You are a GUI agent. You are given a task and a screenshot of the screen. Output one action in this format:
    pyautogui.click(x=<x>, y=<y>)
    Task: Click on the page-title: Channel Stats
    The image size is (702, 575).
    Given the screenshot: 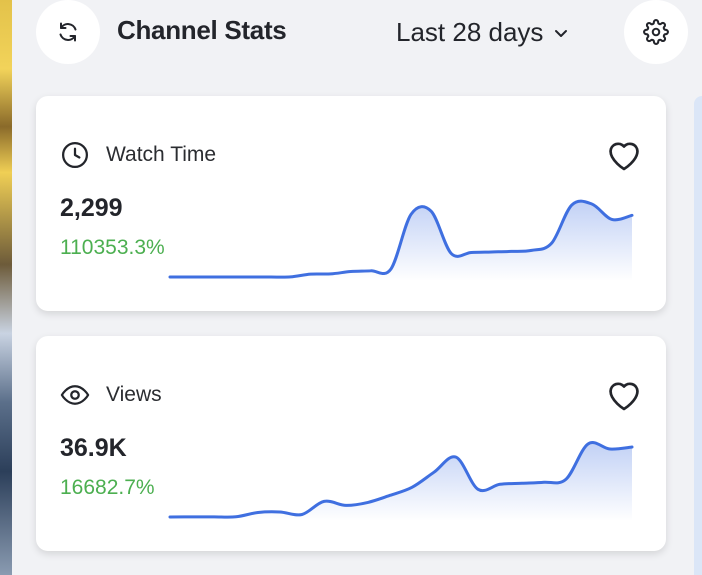 What is the action you would take?
    pyautogui.click(x=202, y=30)
    